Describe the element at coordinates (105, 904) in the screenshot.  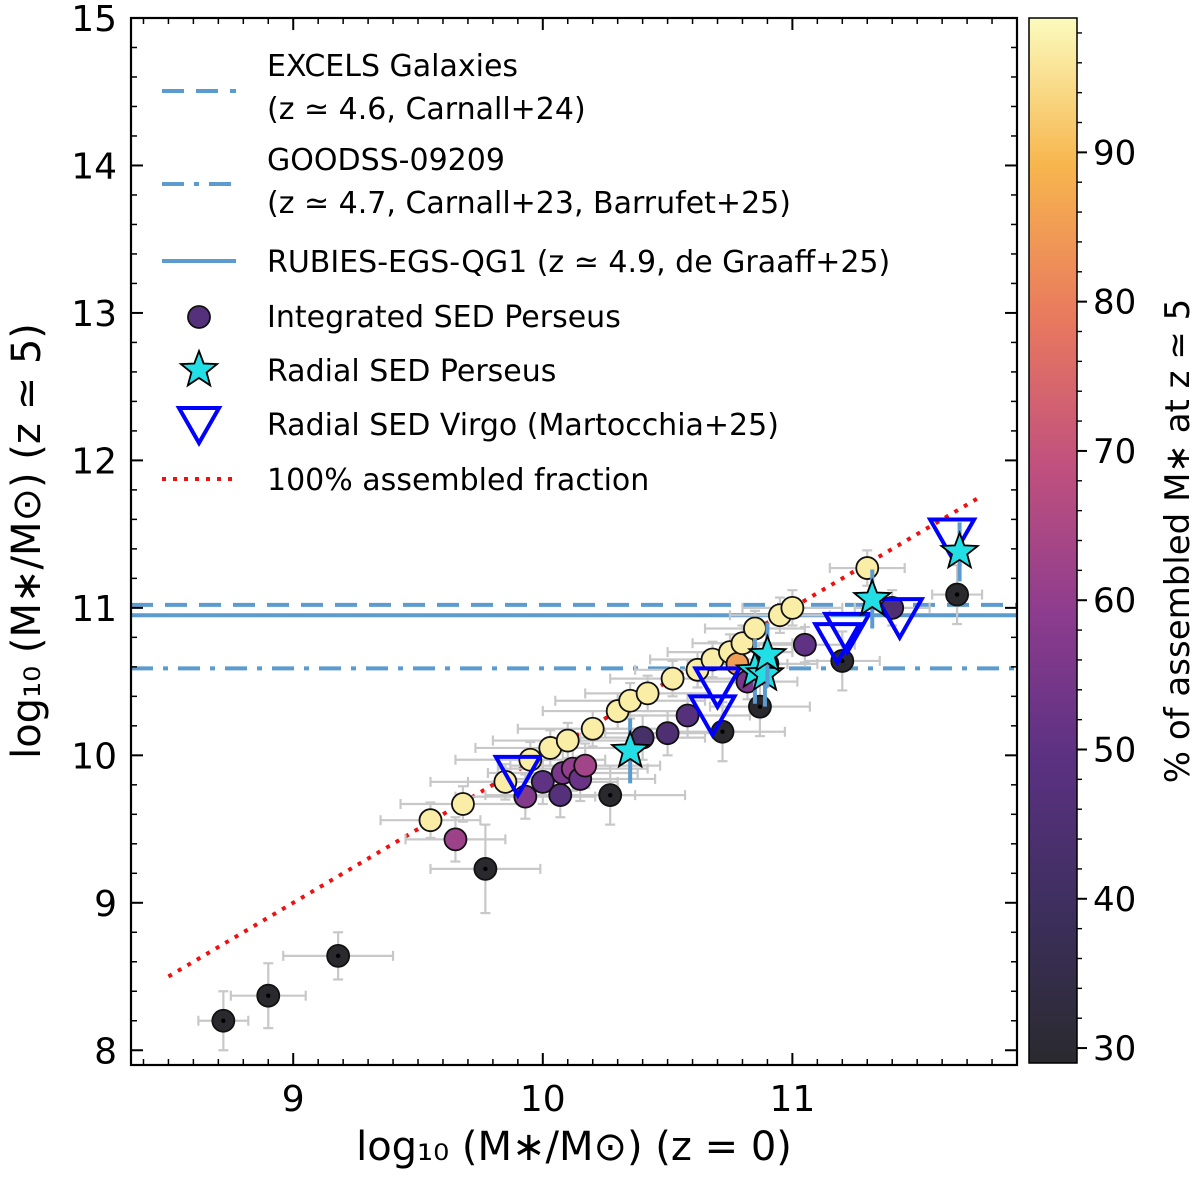
I see `y-tick-label-1: 9` at that location.